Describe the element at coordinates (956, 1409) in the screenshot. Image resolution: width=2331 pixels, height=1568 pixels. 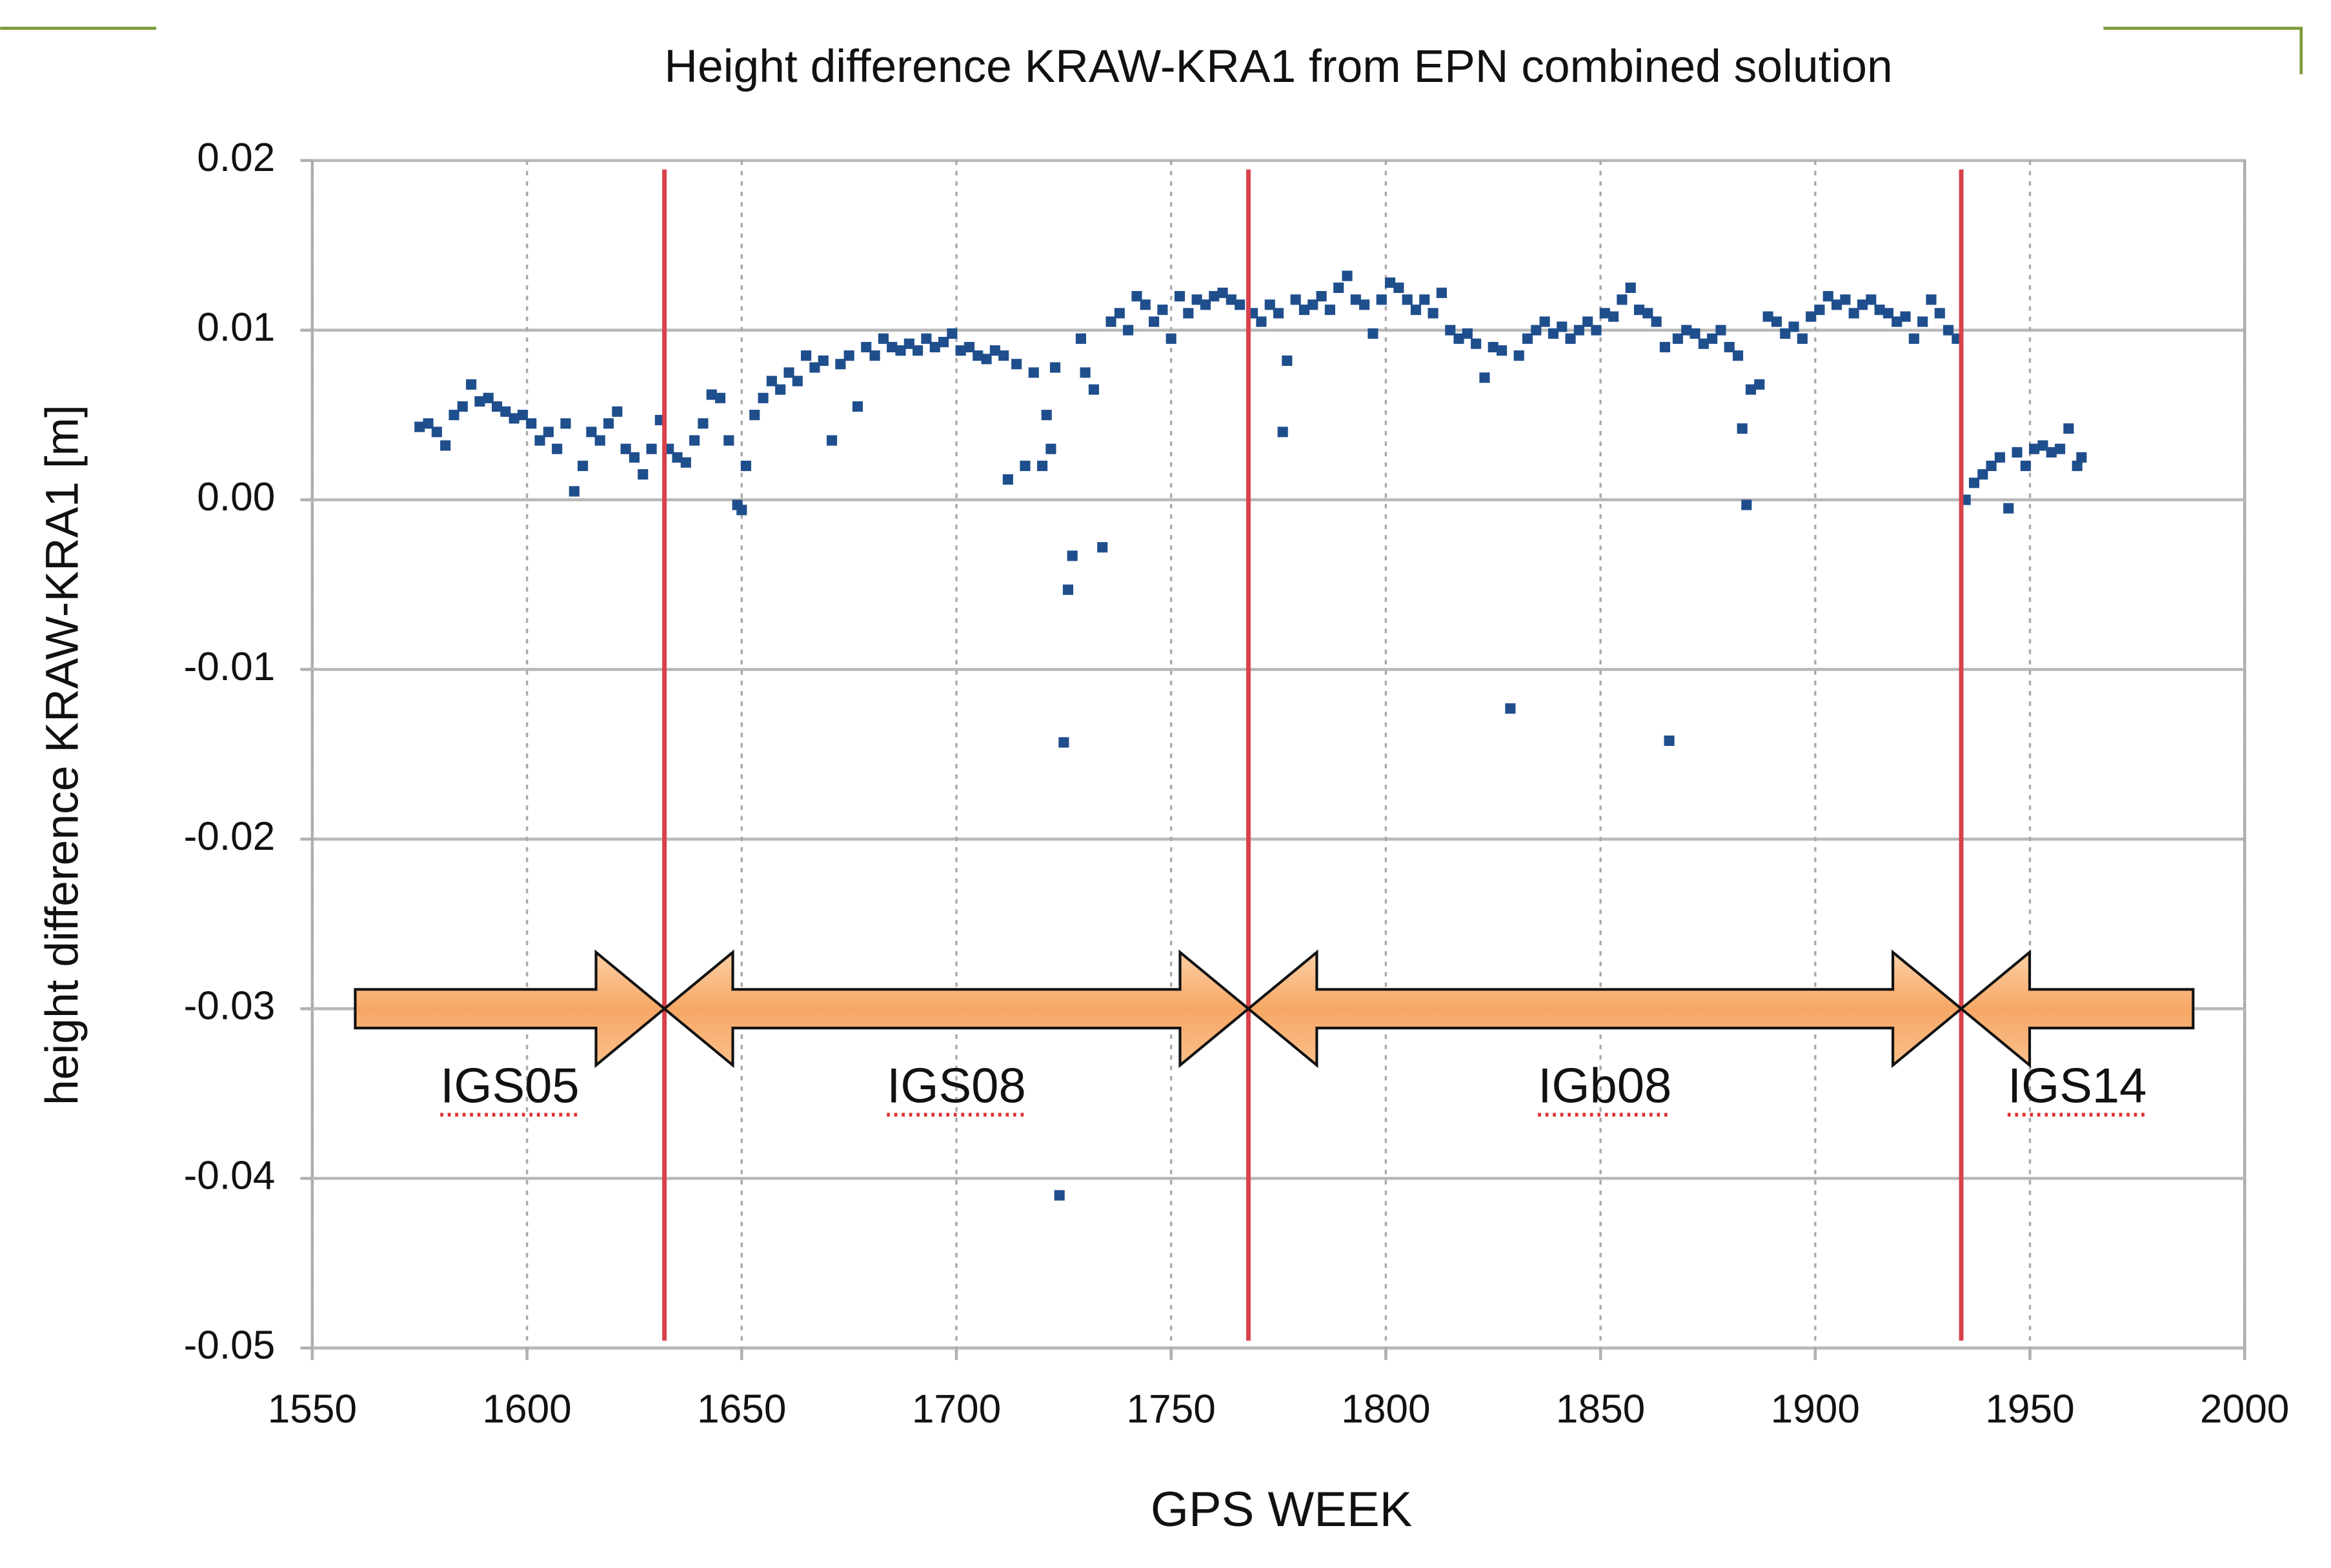
I see `x-tick-label: 1700` at that location.